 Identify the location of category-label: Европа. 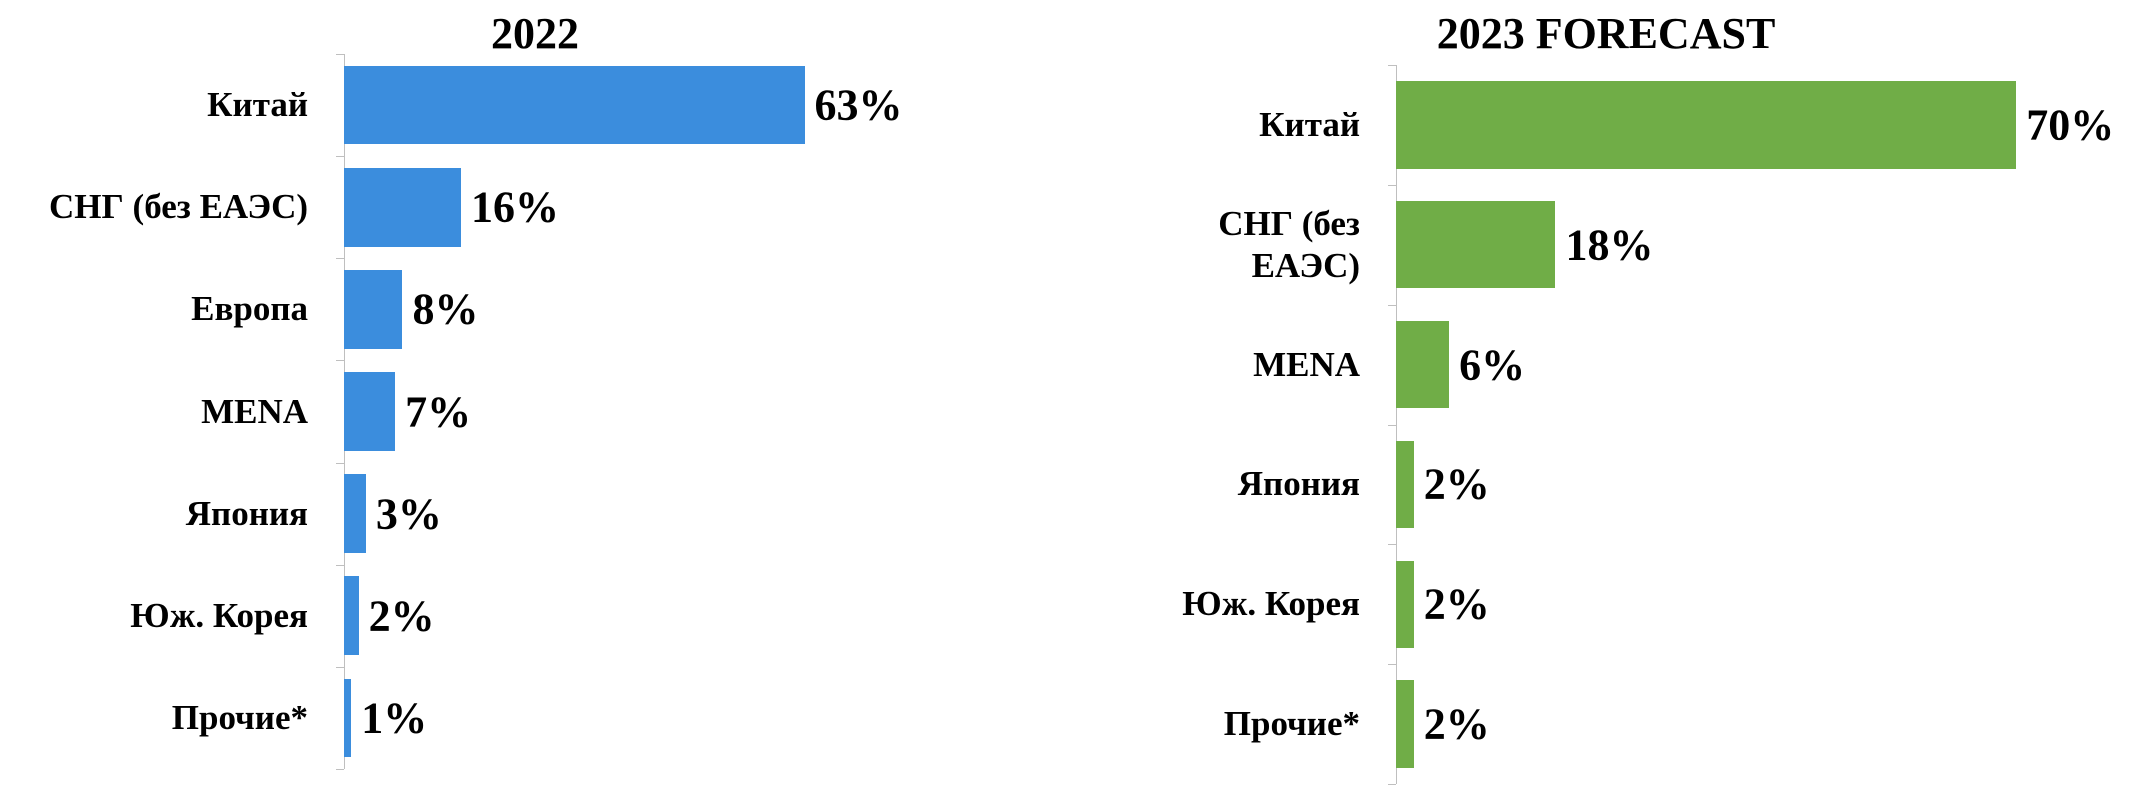
(249, 309).